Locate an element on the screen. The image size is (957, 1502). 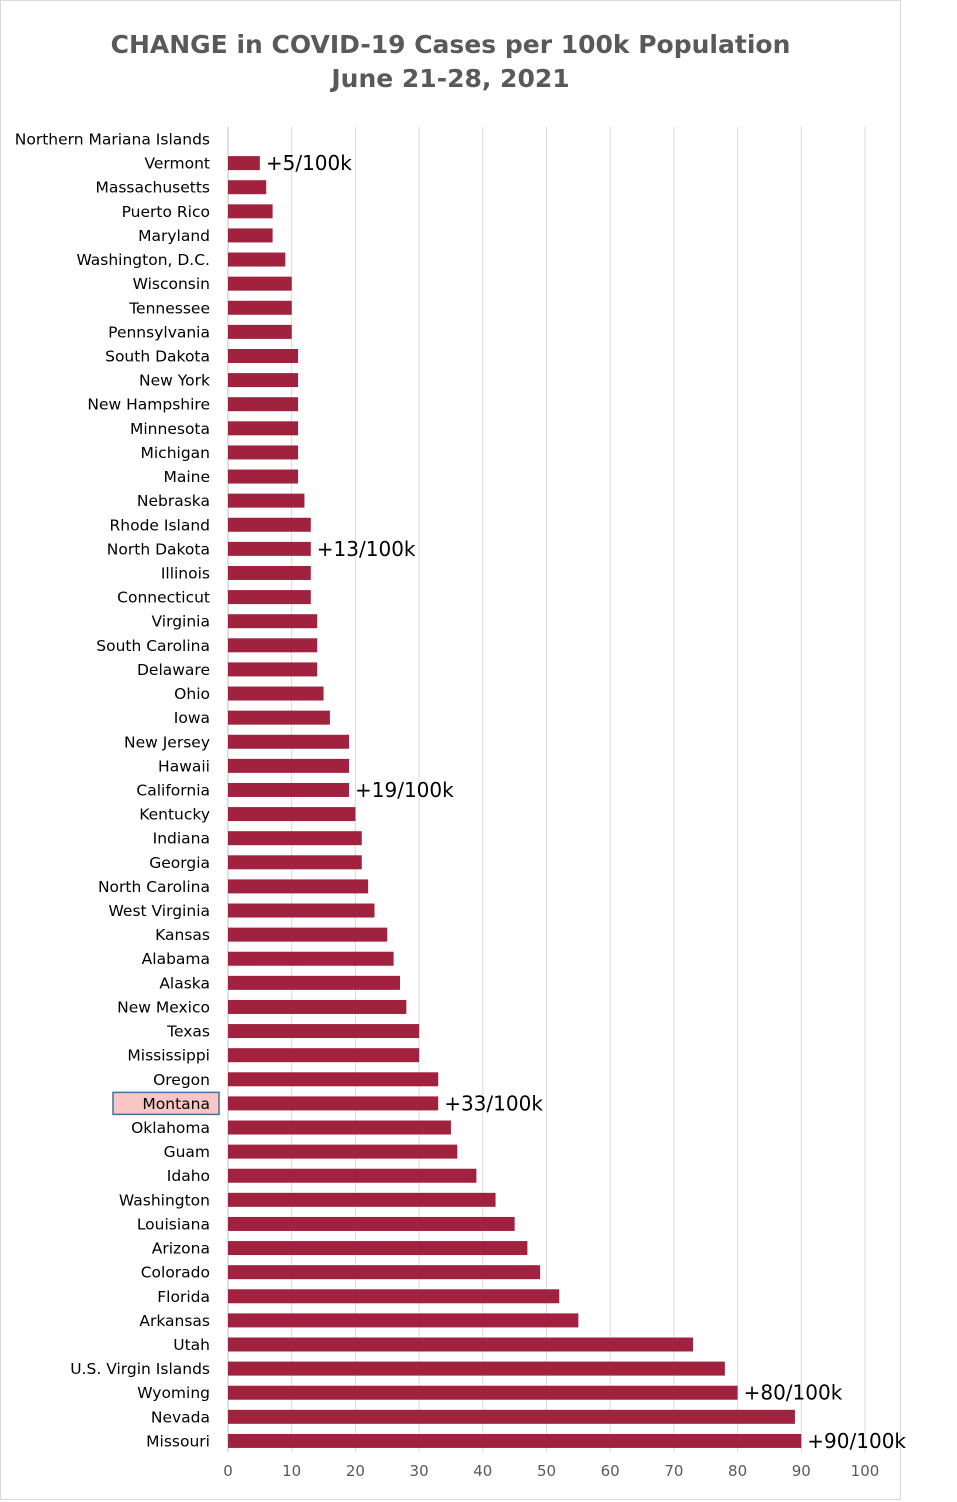
x-axis: 0 10 20 30 40 50 60 70 80 90 100 is located at coordinates (551, 1471).